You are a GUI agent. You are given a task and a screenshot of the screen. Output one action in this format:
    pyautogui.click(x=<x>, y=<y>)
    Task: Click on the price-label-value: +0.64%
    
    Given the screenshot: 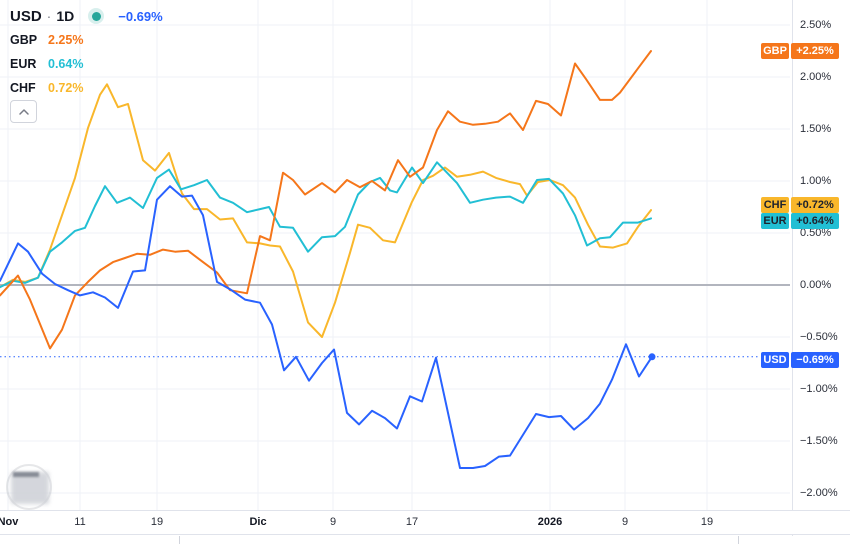 What is the action you would take?
    pyautogui.click(x=815, y=221)
    